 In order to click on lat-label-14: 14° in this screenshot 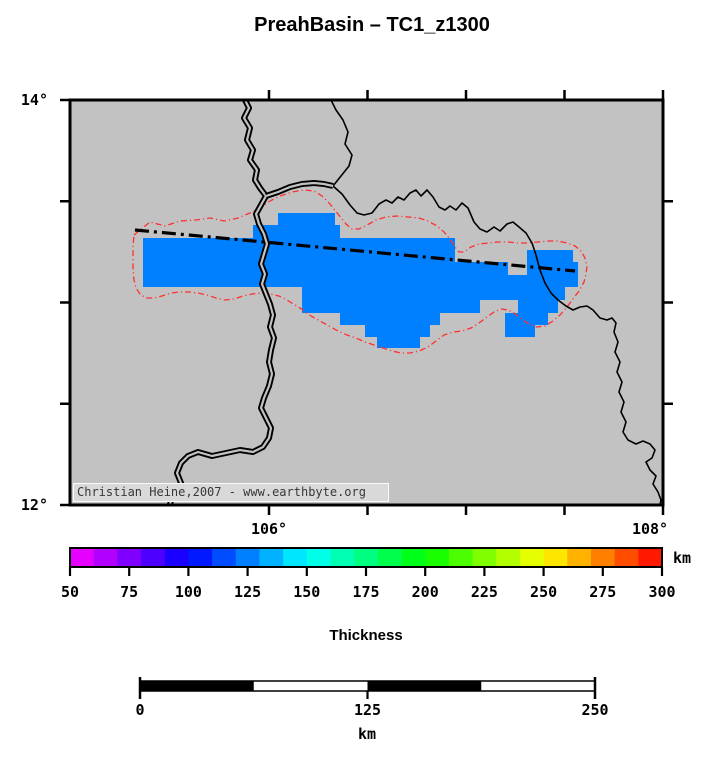, I will do `click(34, 100)`.